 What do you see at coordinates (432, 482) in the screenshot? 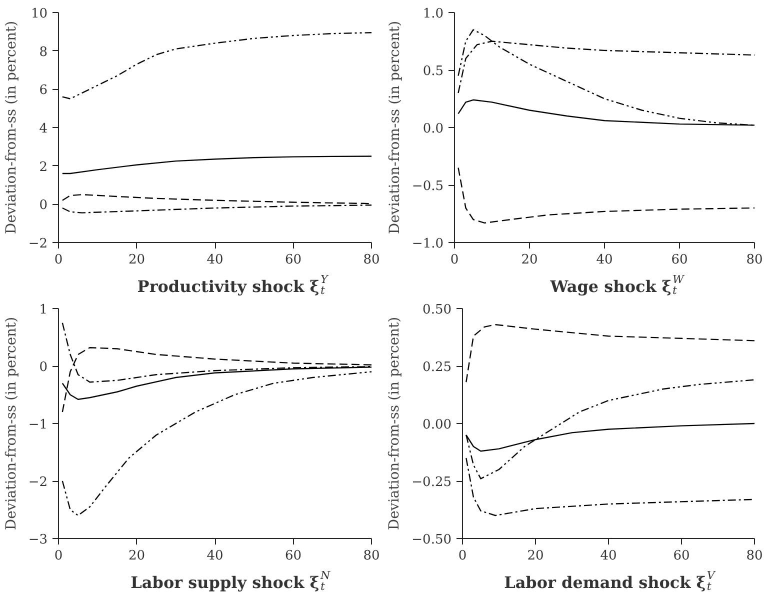
I see `y-tick-label: −0.25` at bounding box center [432, 482].